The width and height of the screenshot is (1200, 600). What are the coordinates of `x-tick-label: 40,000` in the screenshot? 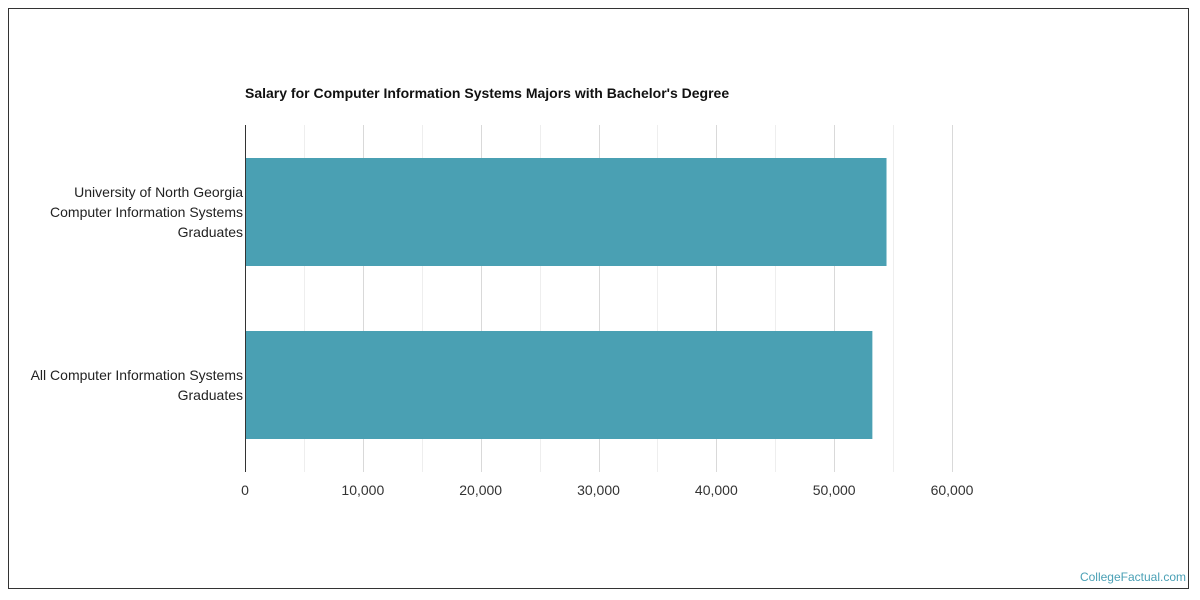 It's located at (716, 490).